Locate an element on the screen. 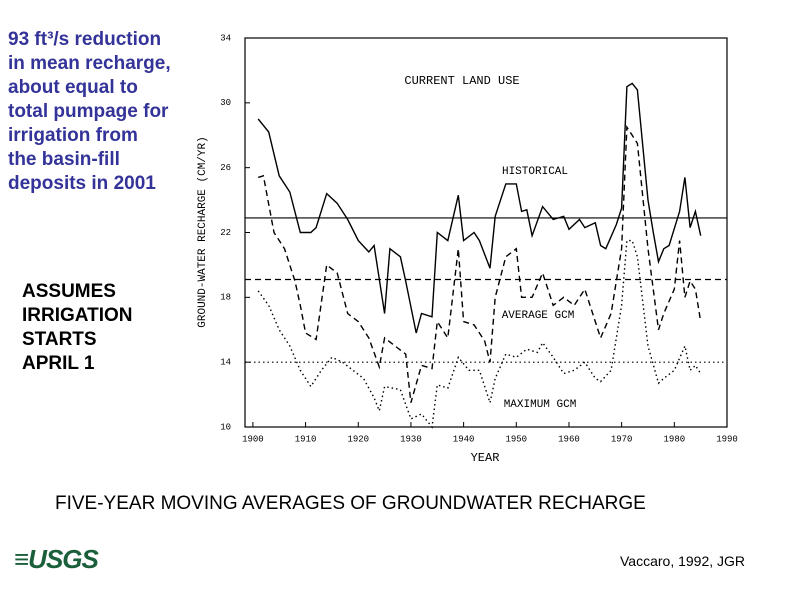 The width and height of the screenshot is (800, 600). x-tick-label: 1900 is located at coordinates (253, 439).